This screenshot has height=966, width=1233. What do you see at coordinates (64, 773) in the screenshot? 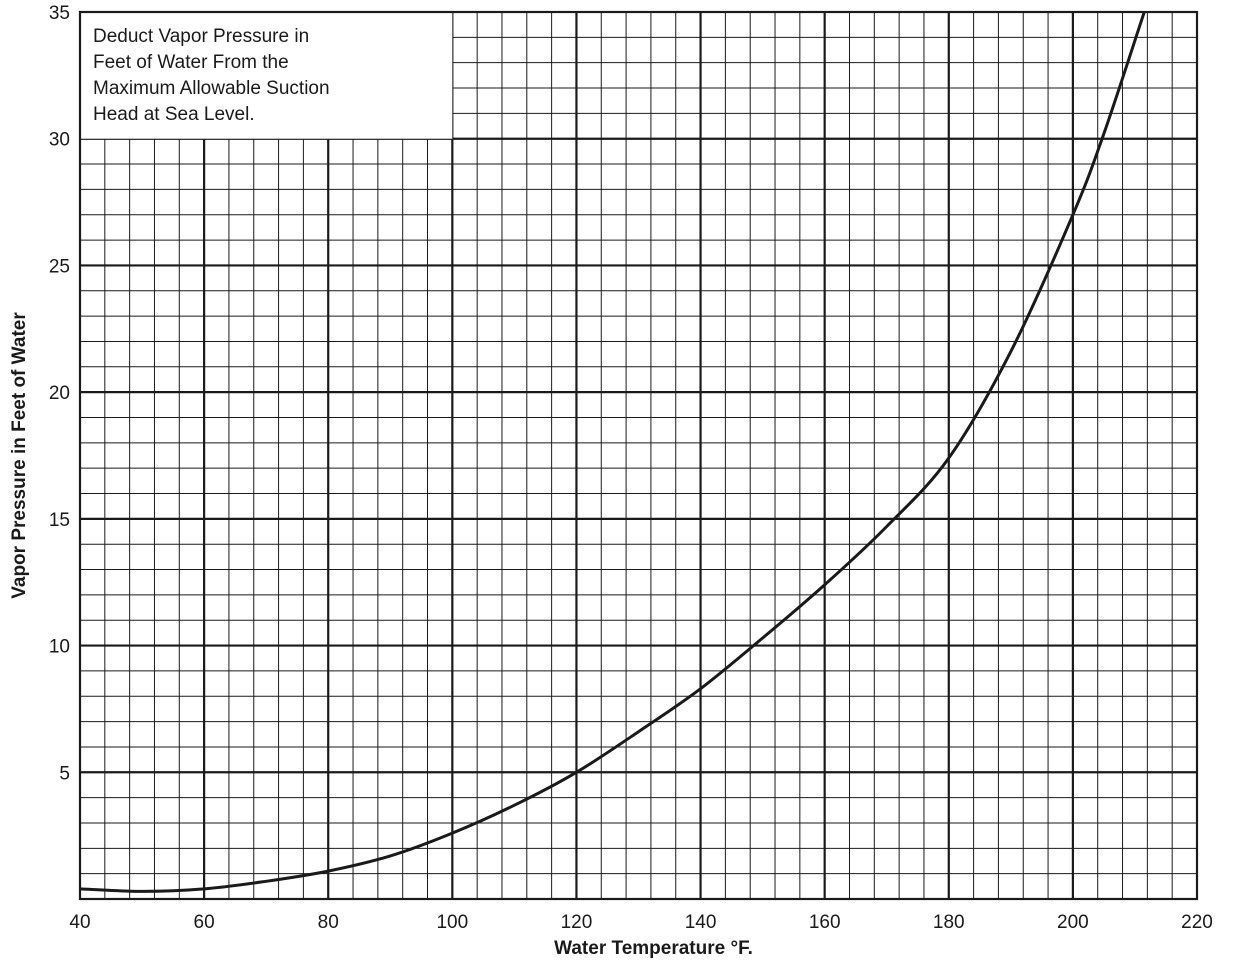
I see `y-tick-label: 5` at bounding box center [64, 773].